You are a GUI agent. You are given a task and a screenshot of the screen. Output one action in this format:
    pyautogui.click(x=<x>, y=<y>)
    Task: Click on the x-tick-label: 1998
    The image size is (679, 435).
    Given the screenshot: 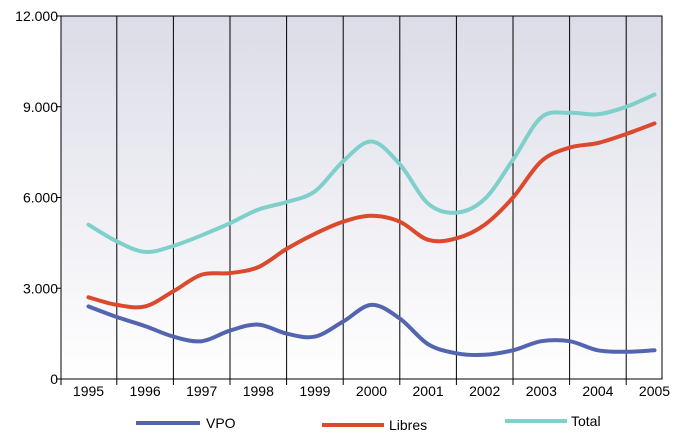 What is the action you would take?
    pyautogui.click(x=258, y=391)
    